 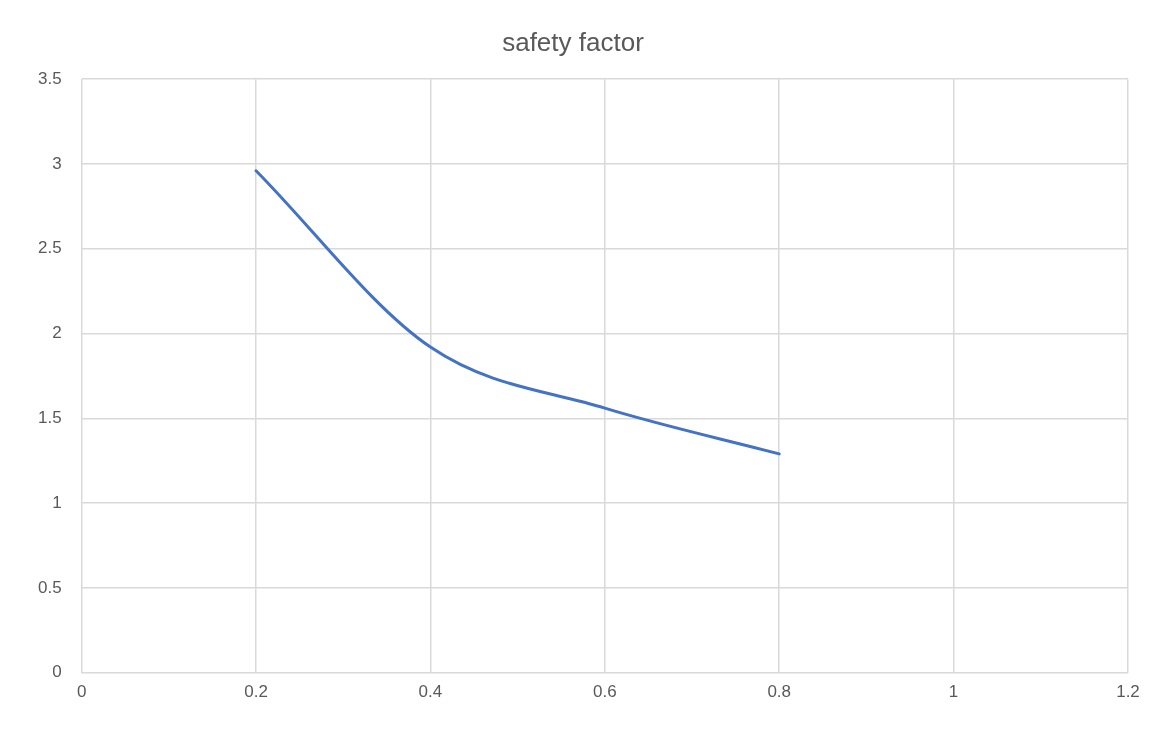 What do you see at coordinates (49, 248) in the screenshot?
I see `y-tick-label: 2.5` at bounding box center [49, 248].